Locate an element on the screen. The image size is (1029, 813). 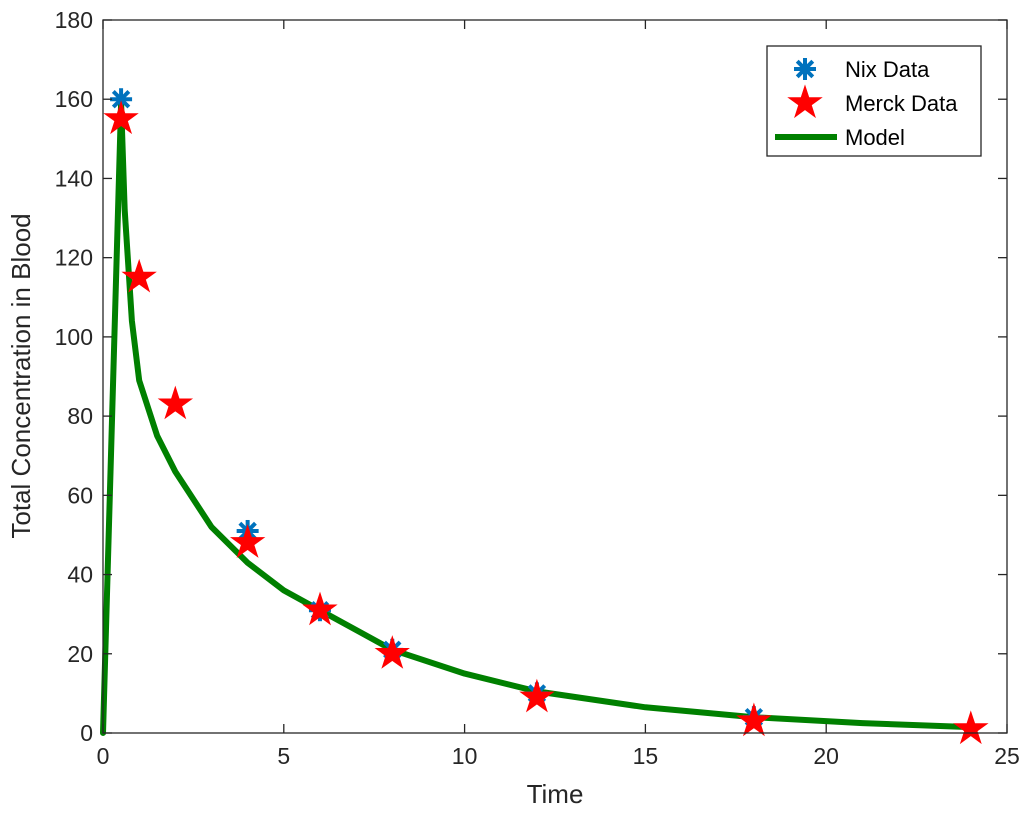
y-tick-label: 80 is located at coordinates (80, 416).